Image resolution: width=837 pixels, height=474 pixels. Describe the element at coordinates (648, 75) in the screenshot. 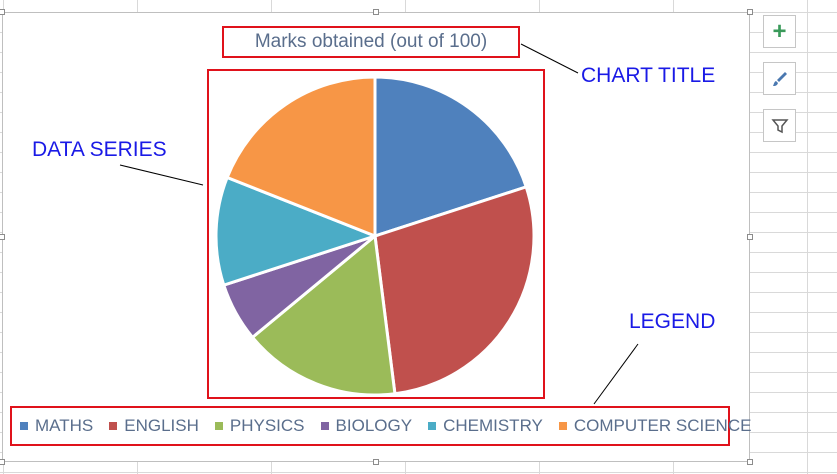

I see `callout-chart-title: CHART TITLE` at that location.